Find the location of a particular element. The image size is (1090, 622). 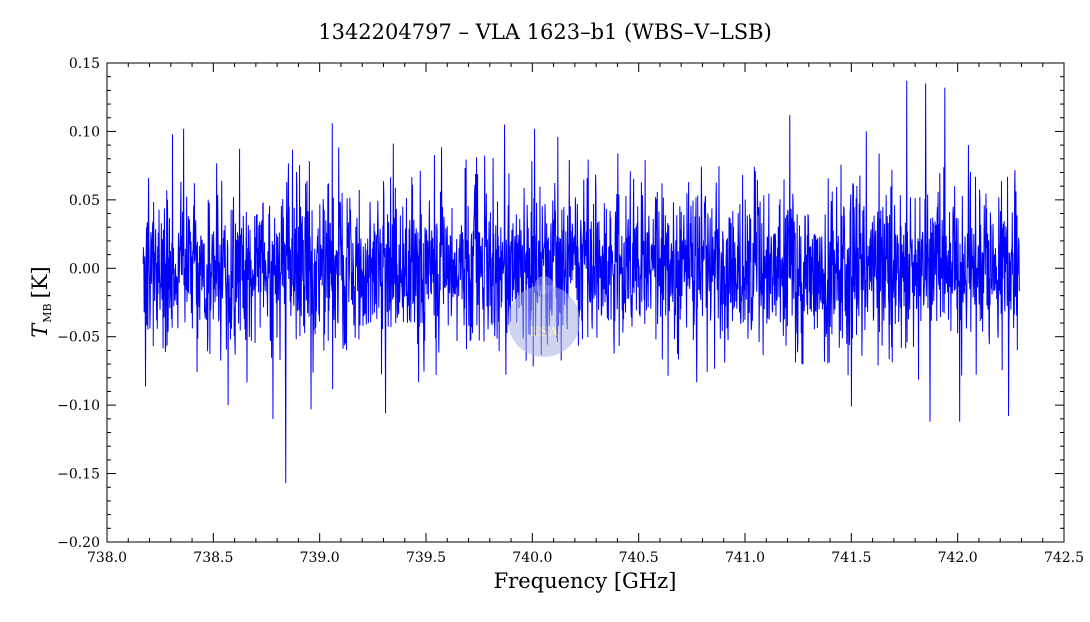

y-axis-title-subscript: MB is located at coordinates (47, 312).